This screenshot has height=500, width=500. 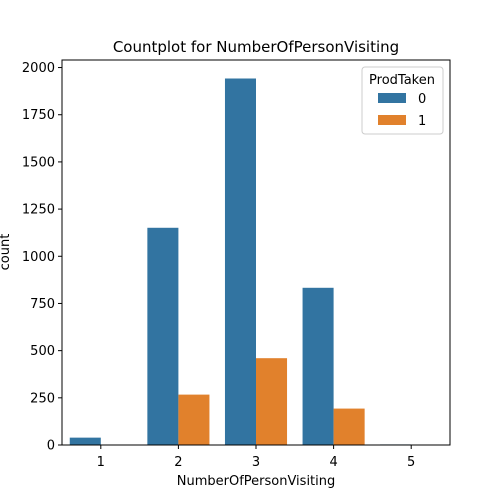 I want to click on y-axis: 0 250 500 750 1000 1250 1500 1750 2000, so click(x=42, y=257).